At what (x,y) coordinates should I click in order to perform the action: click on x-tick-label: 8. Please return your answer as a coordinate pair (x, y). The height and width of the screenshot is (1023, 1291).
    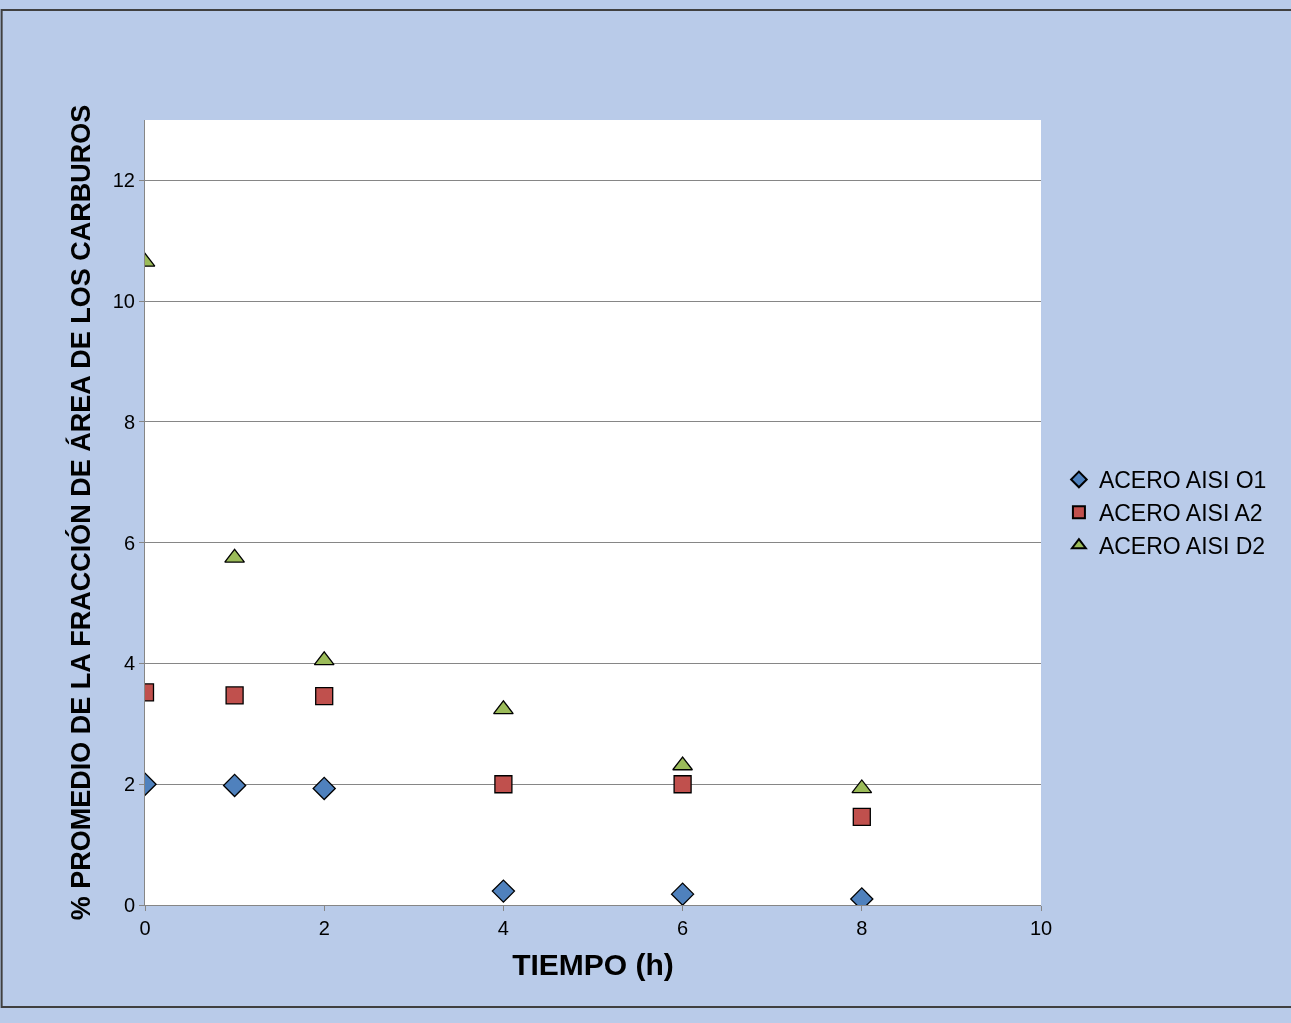
    Looking at the image, I should click on (862, 928).